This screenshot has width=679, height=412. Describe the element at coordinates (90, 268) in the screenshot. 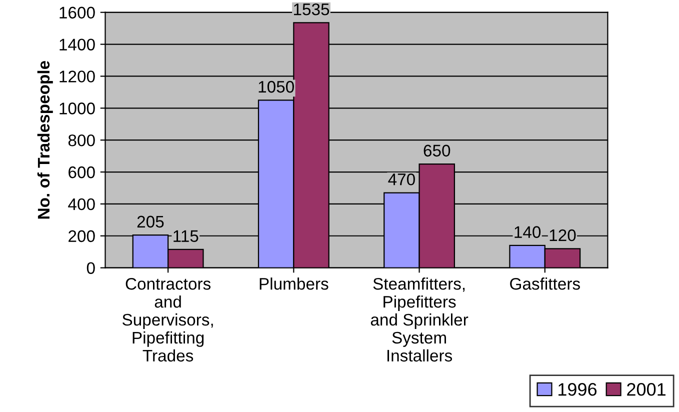

I see `y-tick-label: 0` at that location.